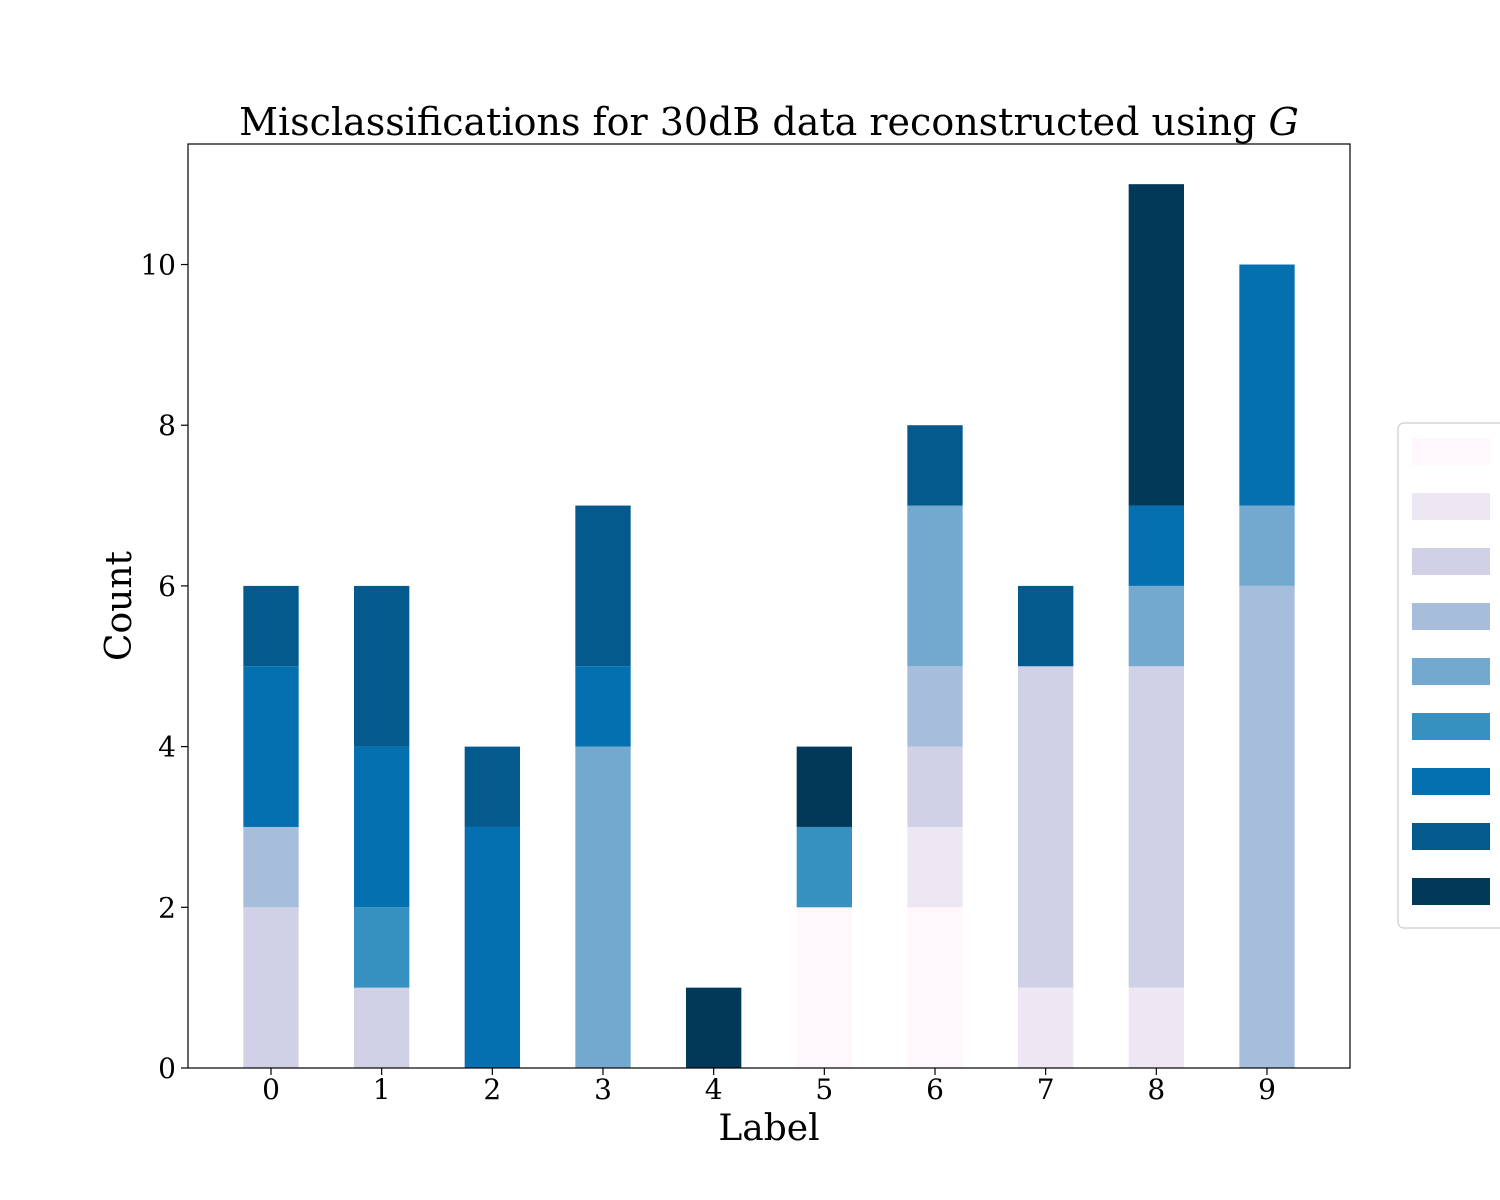  I want to click on x-axis-label: Label, so click(768, 1128).